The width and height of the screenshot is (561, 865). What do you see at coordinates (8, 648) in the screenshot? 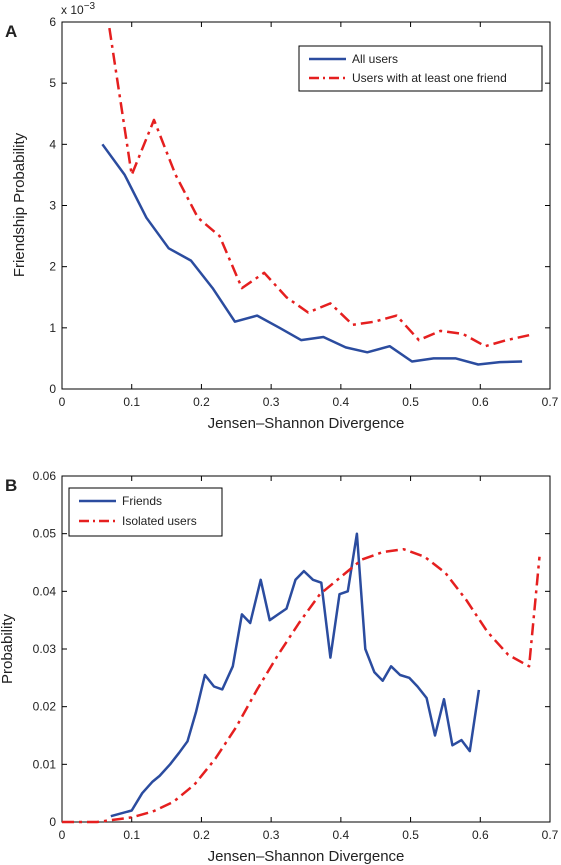
I see `panel-b-y-axis-label: Probability` at bounding box center [8, 648].